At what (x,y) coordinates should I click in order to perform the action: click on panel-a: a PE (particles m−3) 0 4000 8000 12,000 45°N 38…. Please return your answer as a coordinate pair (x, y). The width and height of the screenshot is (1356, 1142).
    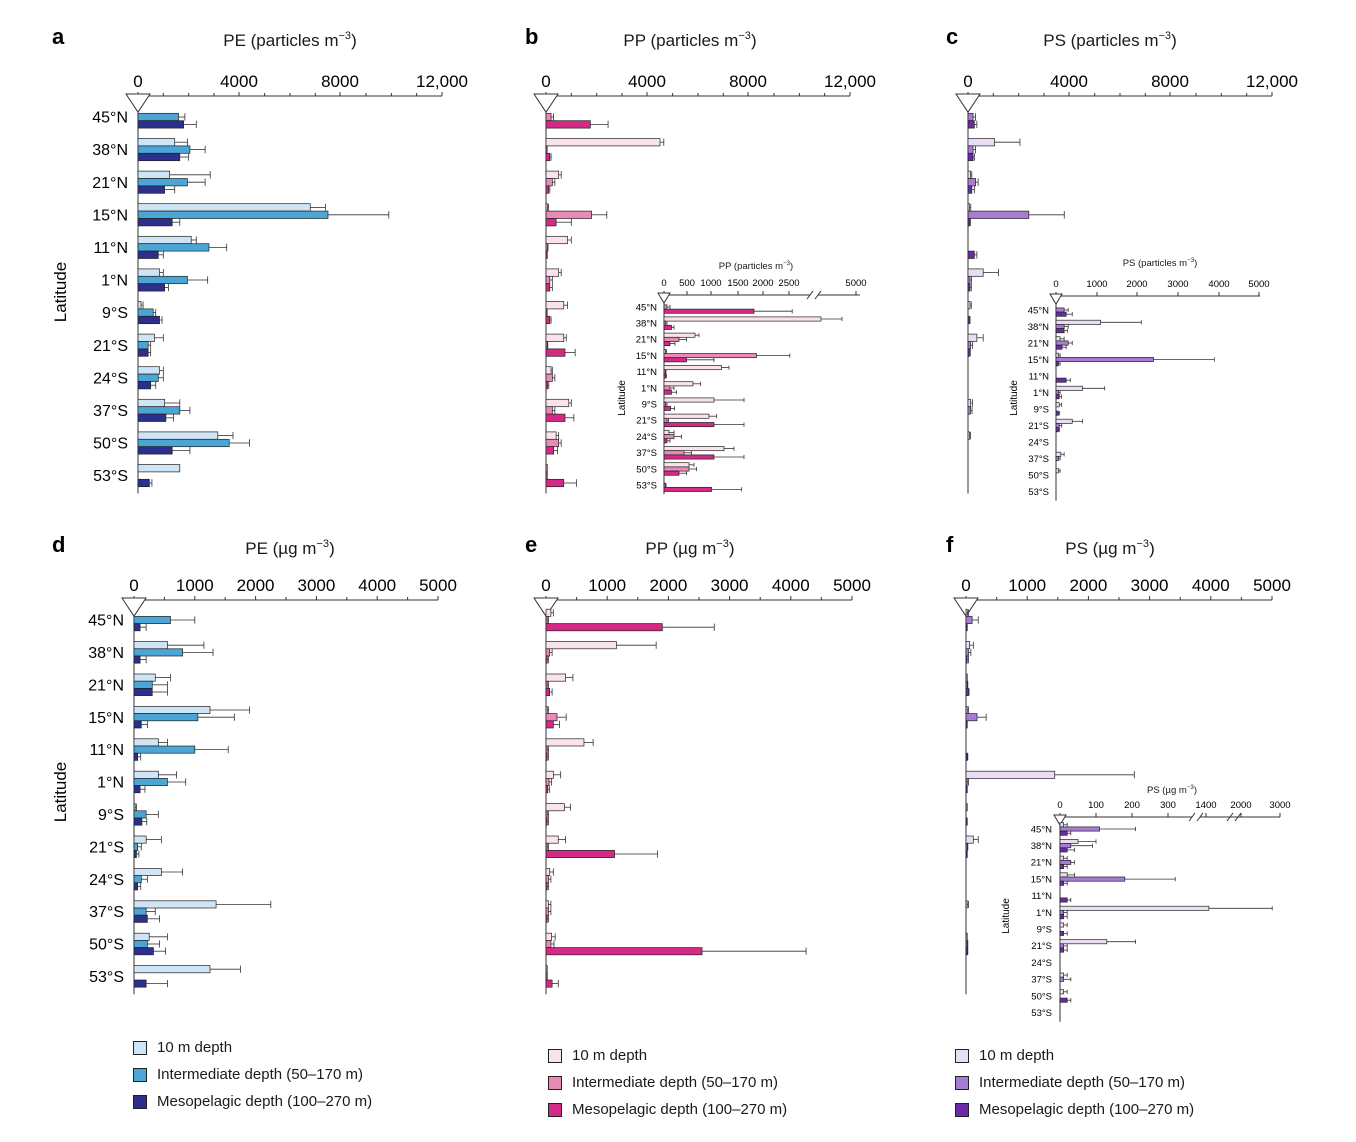
    Looking at the image, I should click on (259, 259).